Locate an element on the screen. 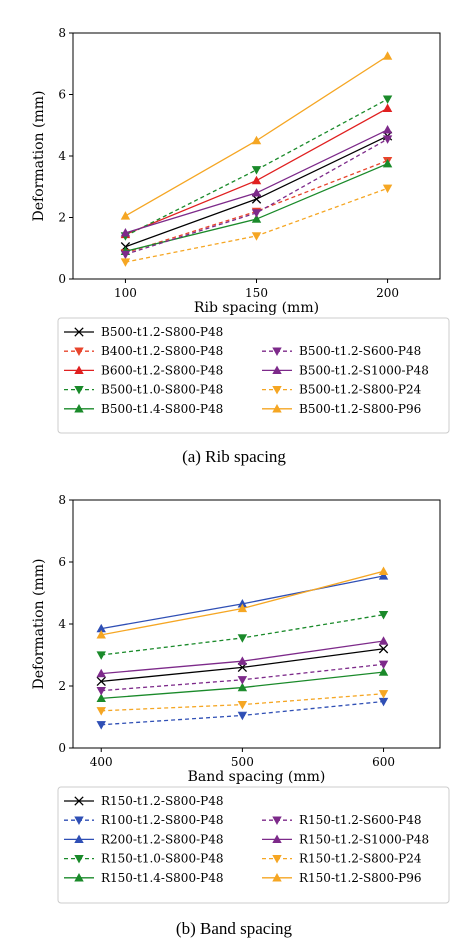 The image size is (468, 951). legend-item: B500-t1.4-S800-P48 is located at coordinates (143, 409).